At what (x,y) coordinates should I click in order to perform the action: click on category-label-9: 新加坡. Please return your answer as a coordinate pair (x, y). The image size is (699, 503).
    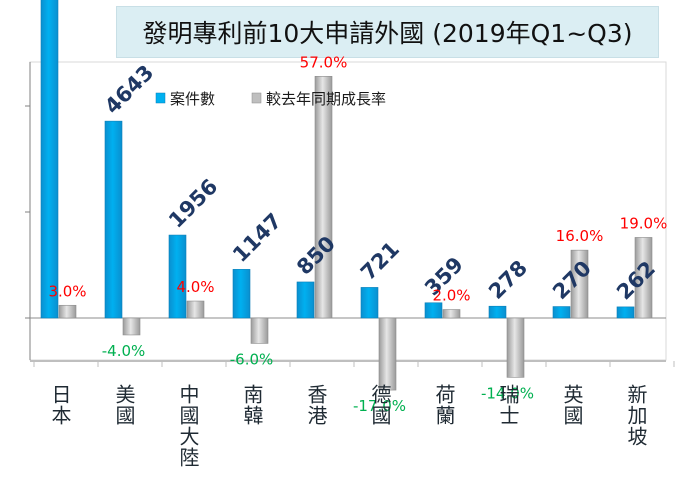
    Looking at the image, I should click on (636, 415).